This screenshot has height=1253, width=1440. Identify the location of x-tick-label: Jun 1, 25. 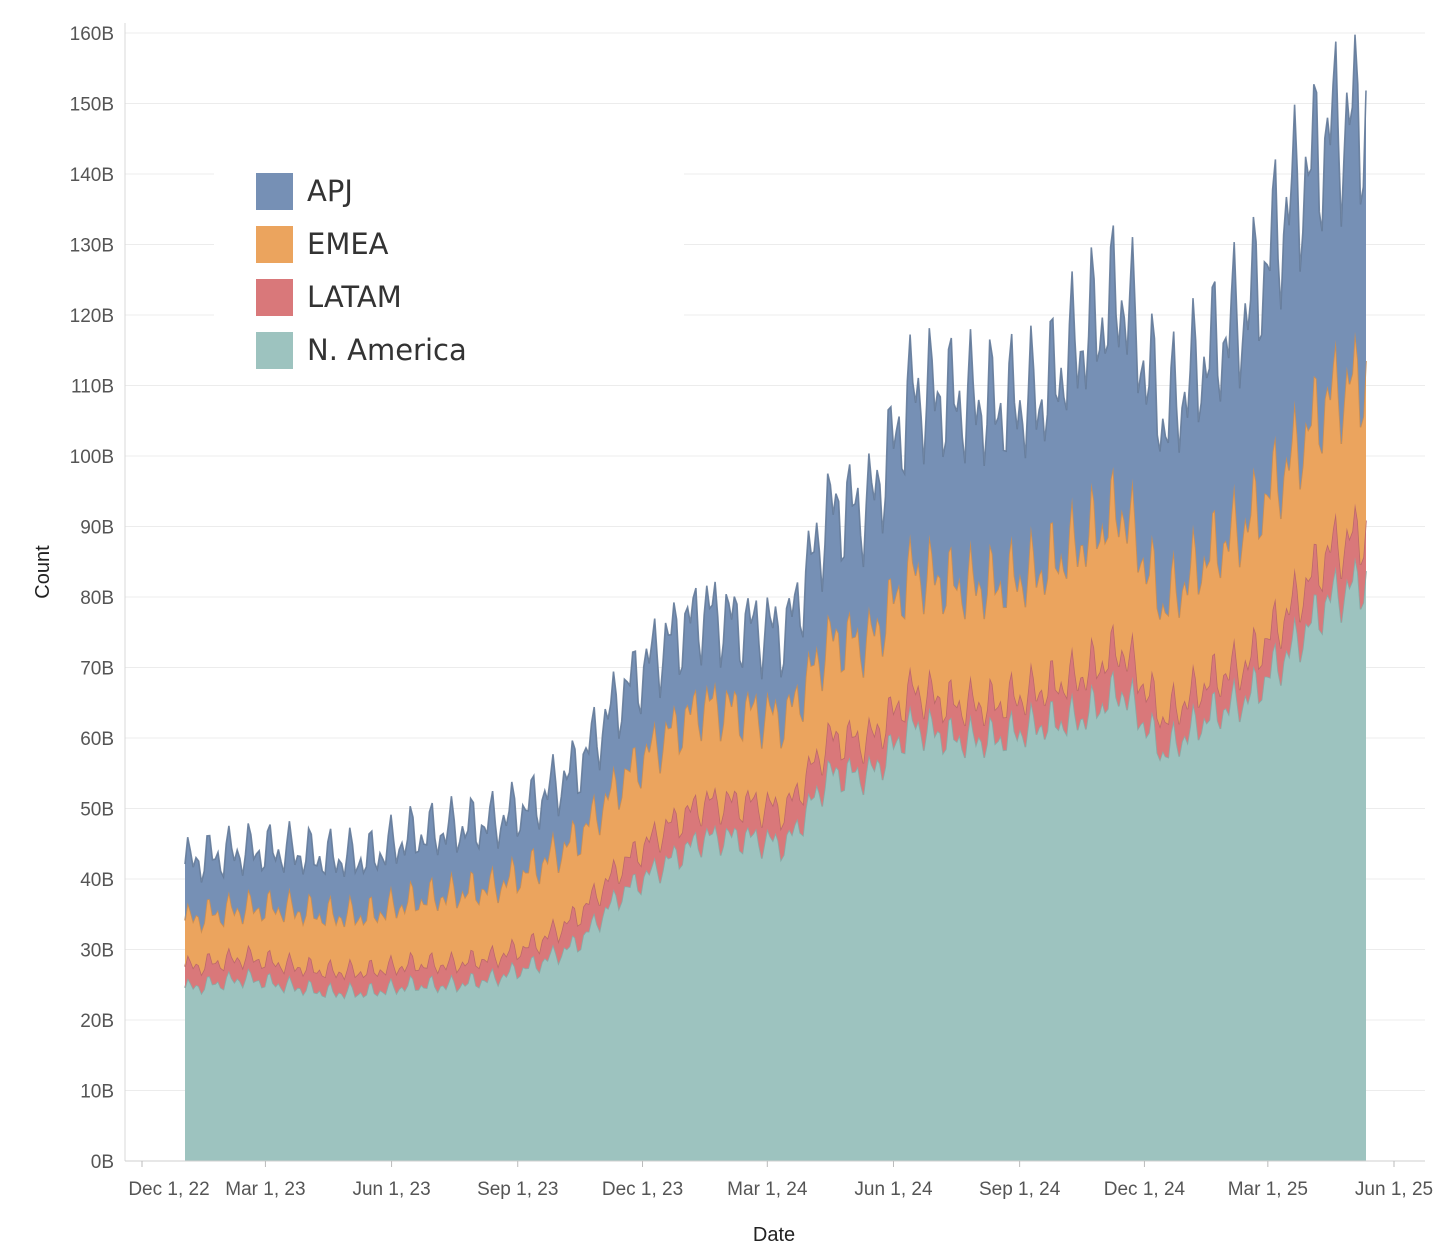
(1394, 1189).